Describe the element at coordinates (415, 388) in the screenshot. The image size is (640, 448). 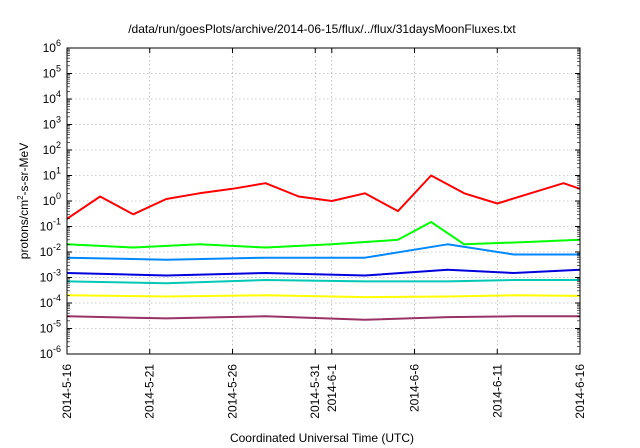
I see `x-tick-label: 2014-6-6` at that location.